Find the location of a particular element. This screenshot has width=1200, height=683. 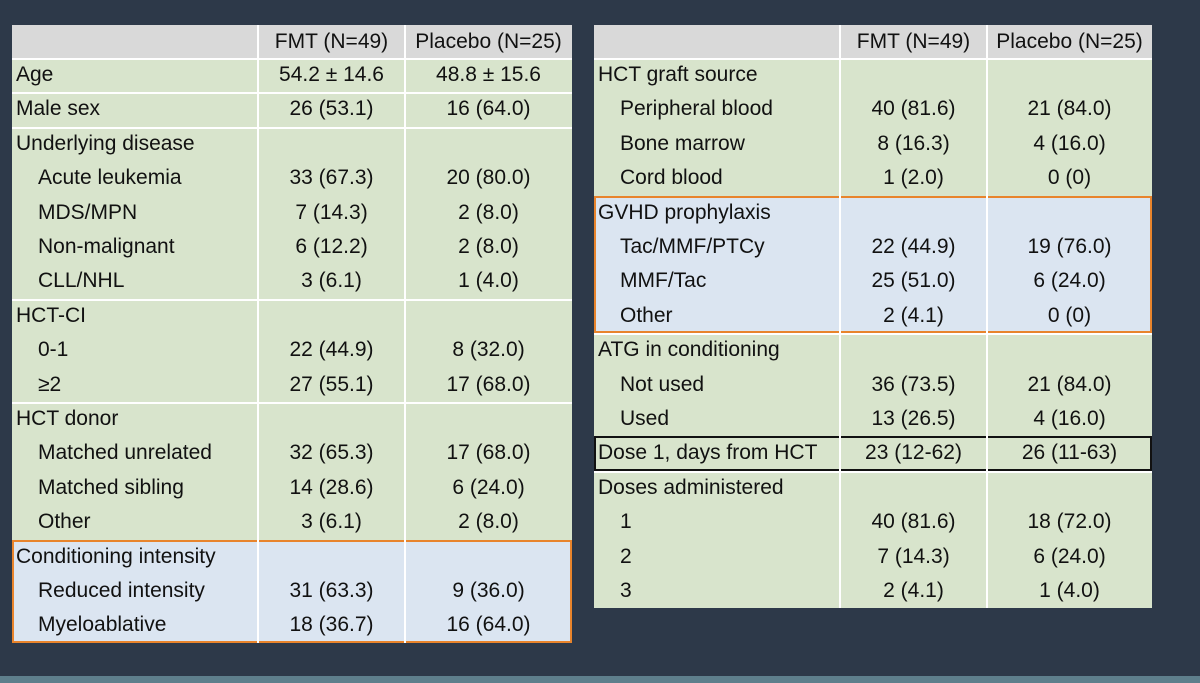

cell-value: 20 (80.0) is located at coordinates (488, 178).